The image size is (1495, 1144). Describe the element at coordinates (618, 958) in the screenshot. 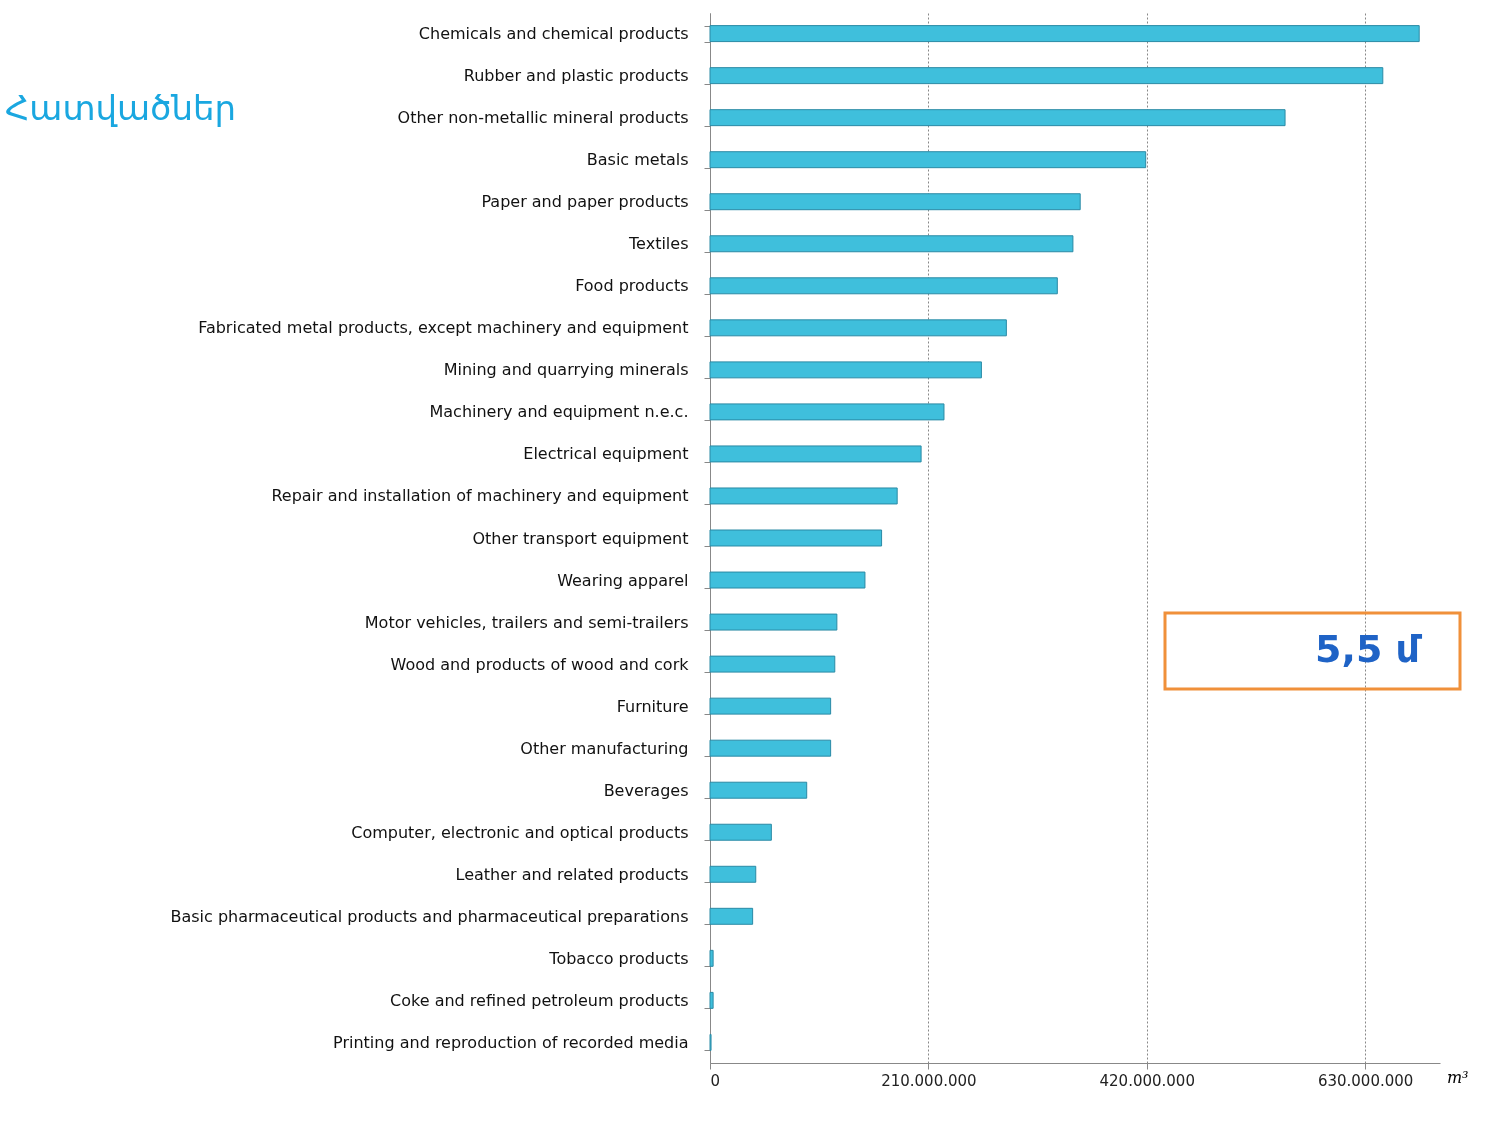

I see `y-tick-label: Tobacco products` at that location.